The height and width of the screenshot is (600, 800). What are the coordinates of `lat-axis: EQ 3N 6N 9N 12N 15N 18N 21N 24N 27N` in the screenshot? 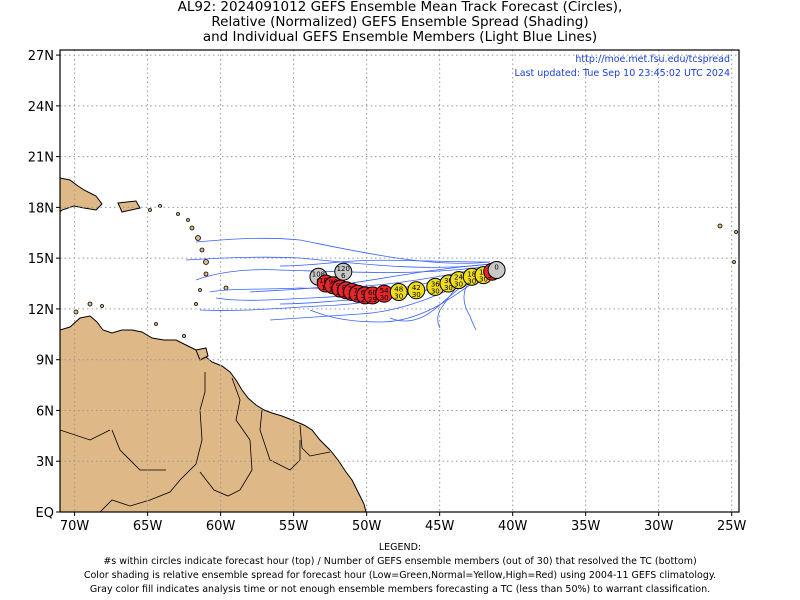 It's located at (44, 285).